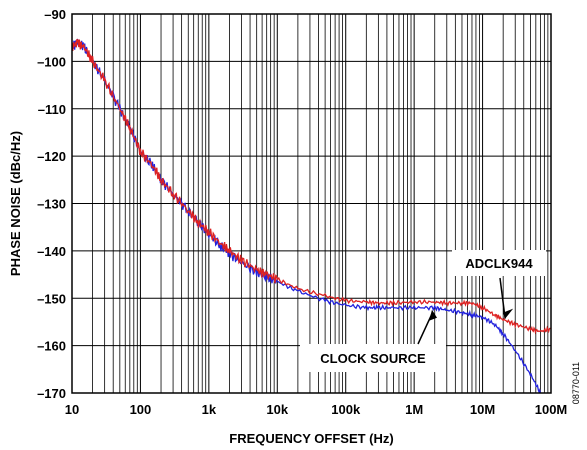  Describe the element at coordinates (51, 393) in the screenshot. I see `y-tick-label: –170` at that location.